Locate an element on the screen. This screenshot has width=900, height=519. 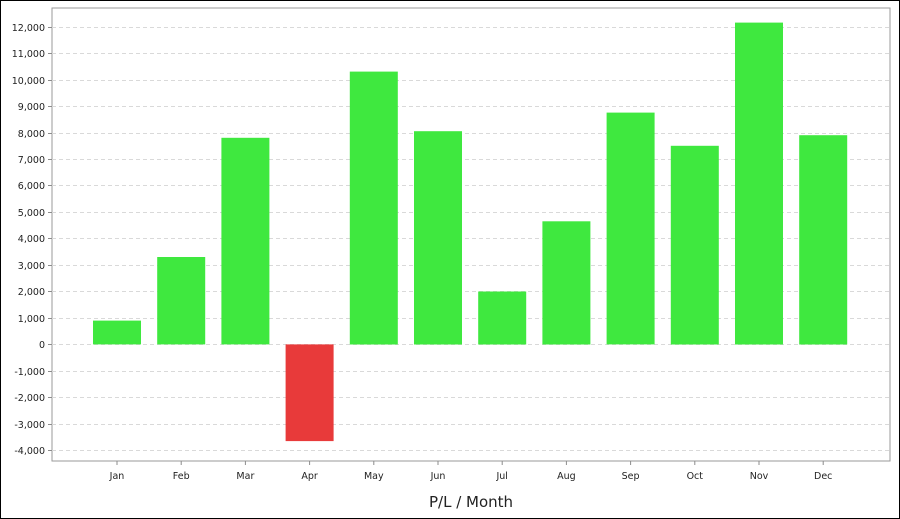
bar-aug is located at coordinates (566, 283).